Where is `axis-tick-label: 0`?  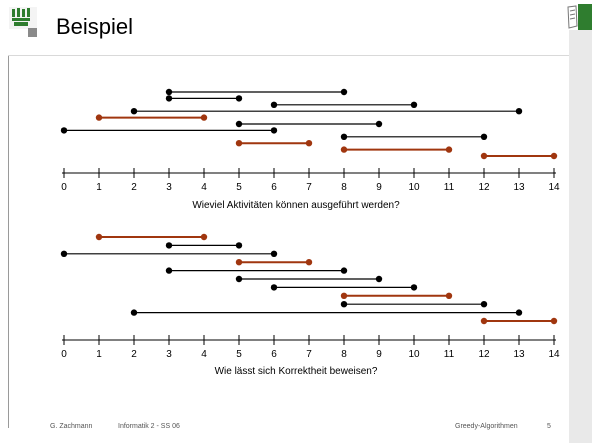 axis-tick-label: 0 is located at coordinates (64, 187).